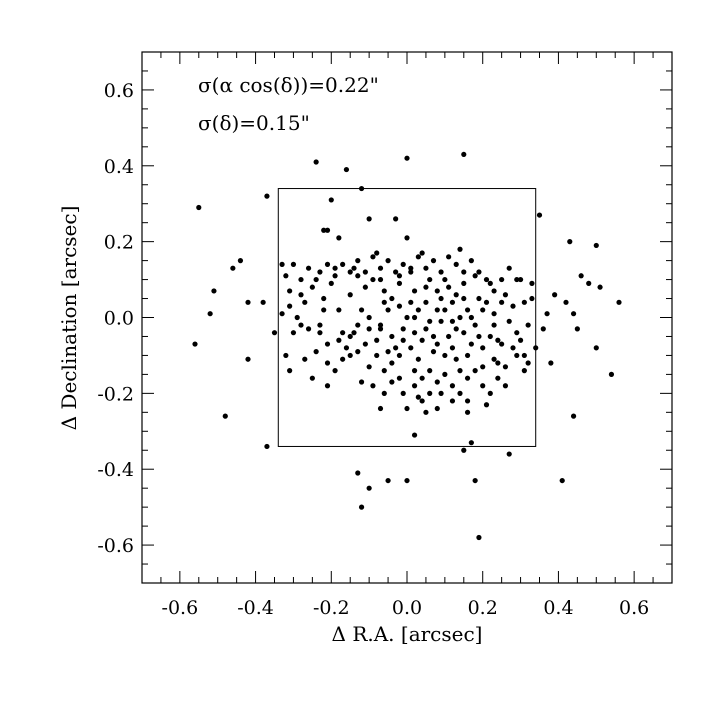 The height and width of the screenshot is (708, 708). Describe the element at coordinates (180, 608) in the screenshot. I see `x-tick-label: -0.6` at that location.